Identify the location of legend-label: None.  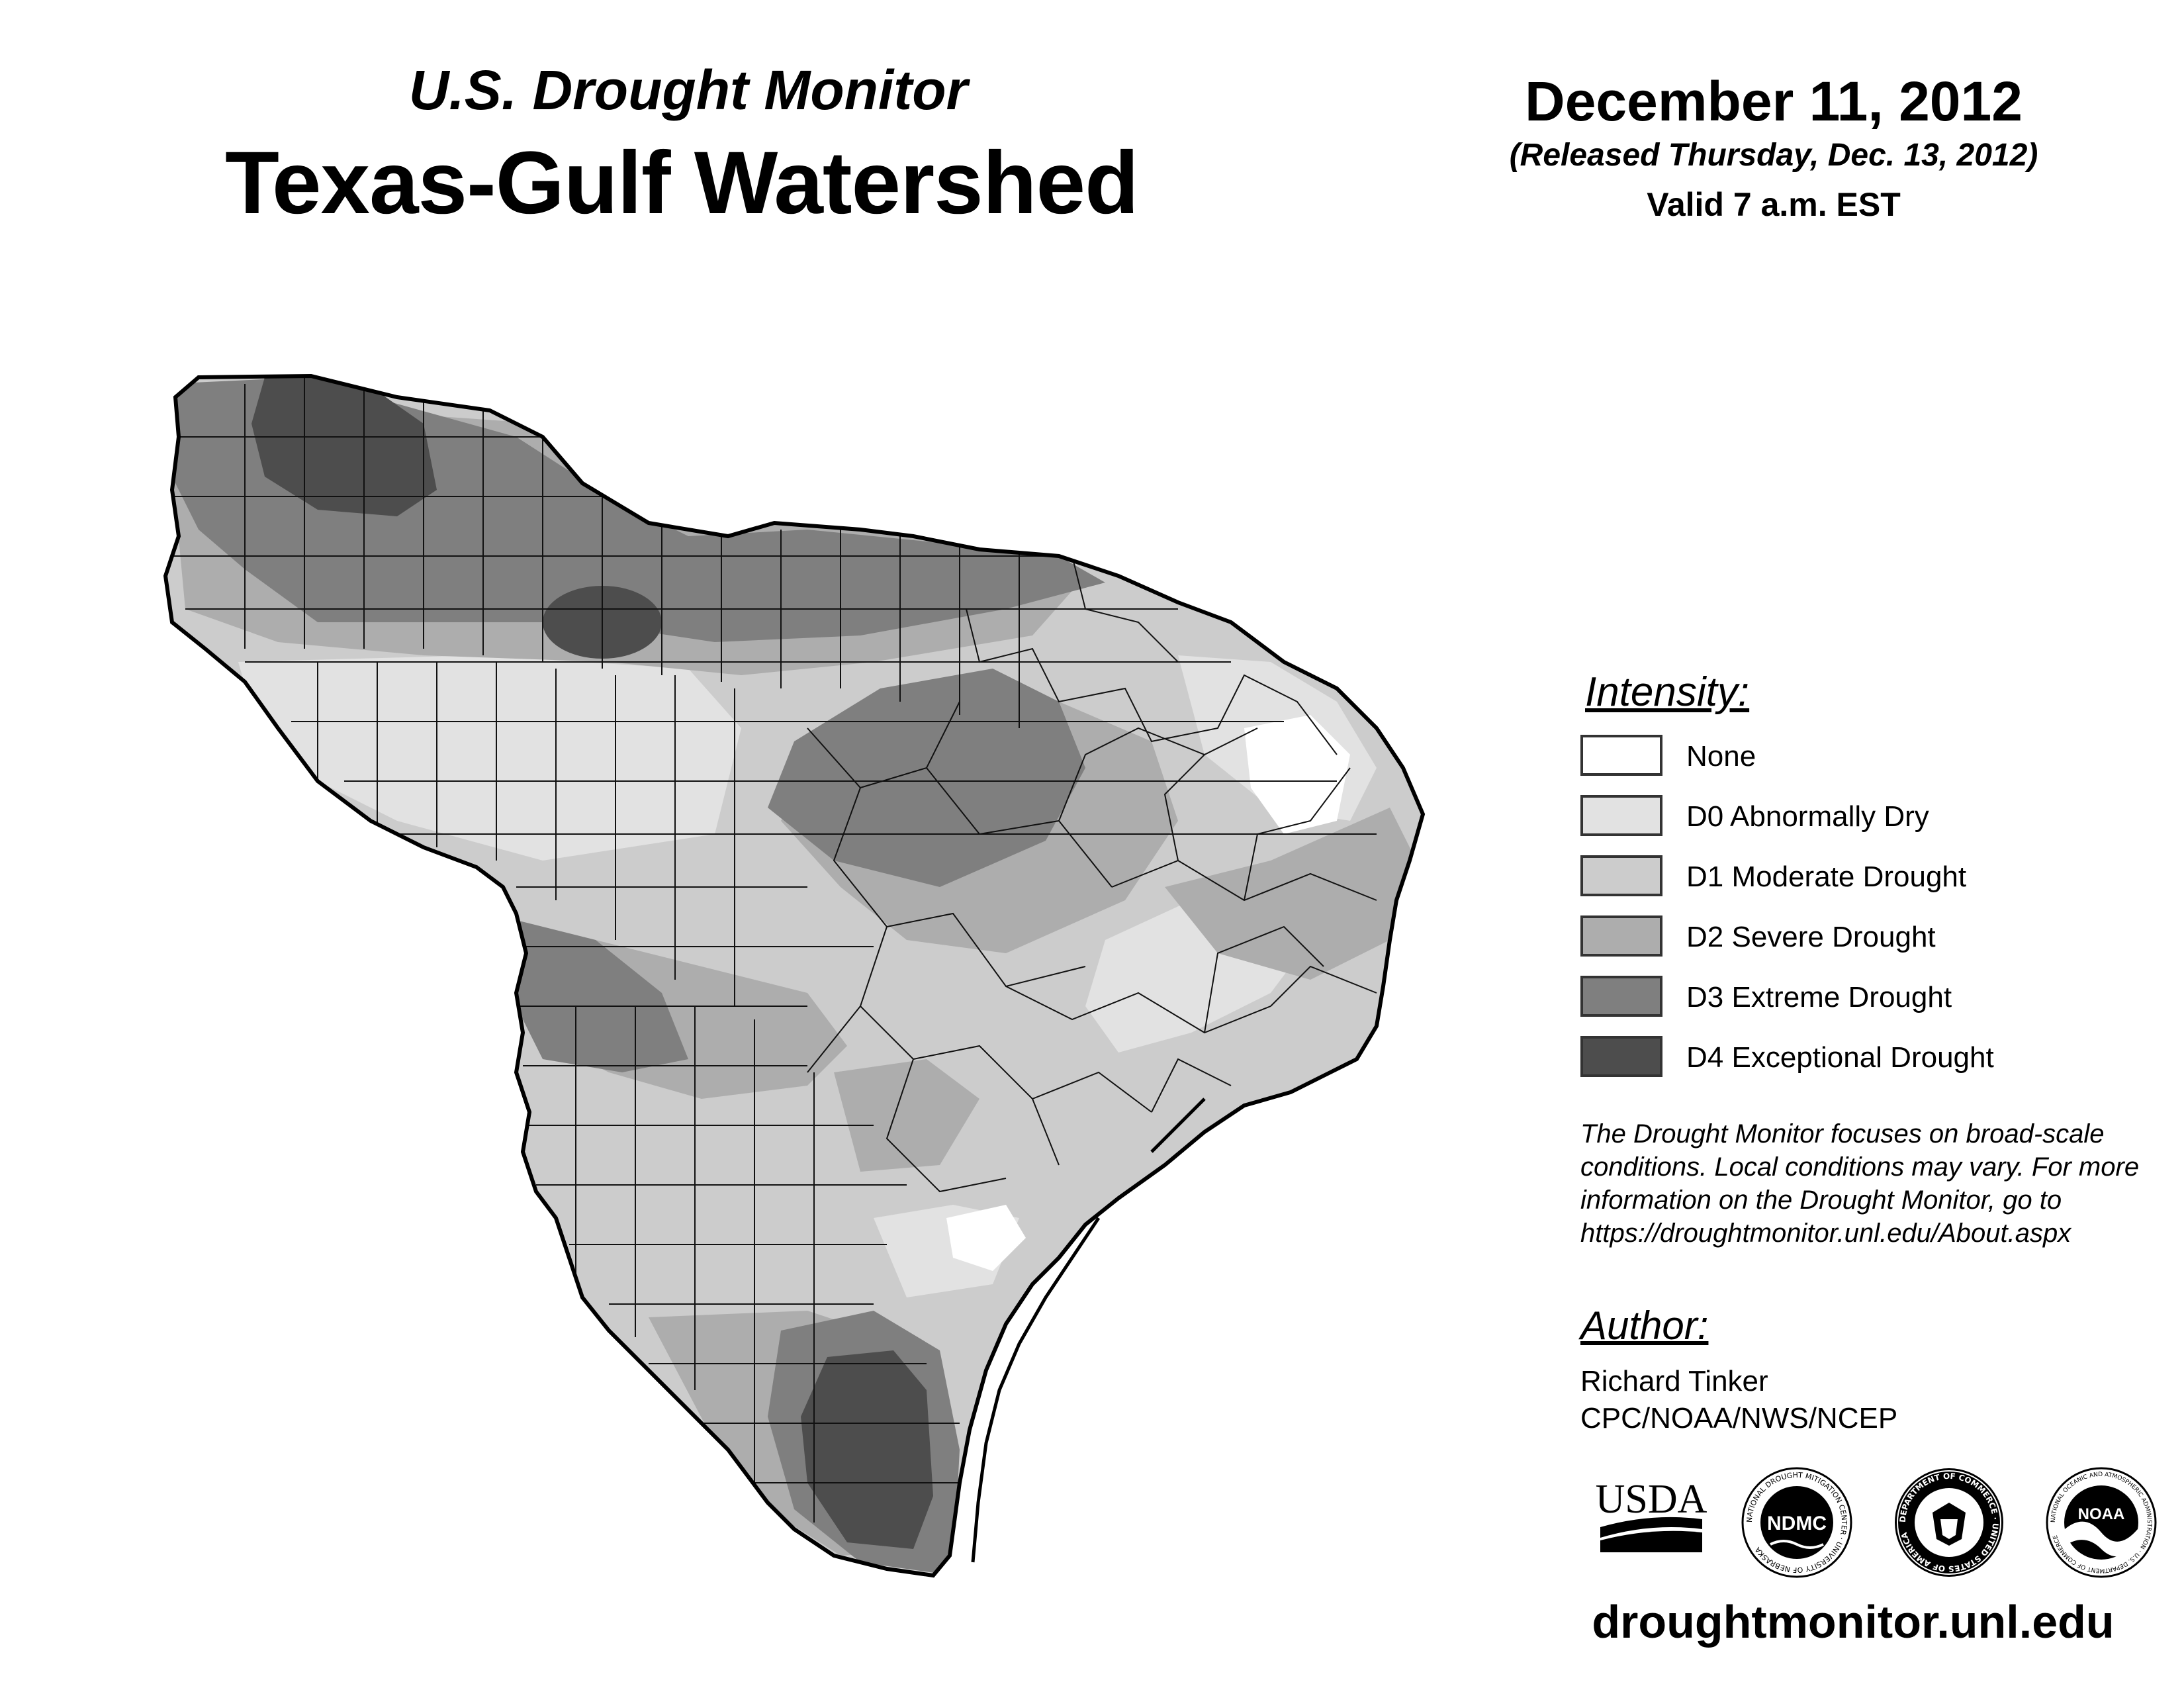
(1721, 756).